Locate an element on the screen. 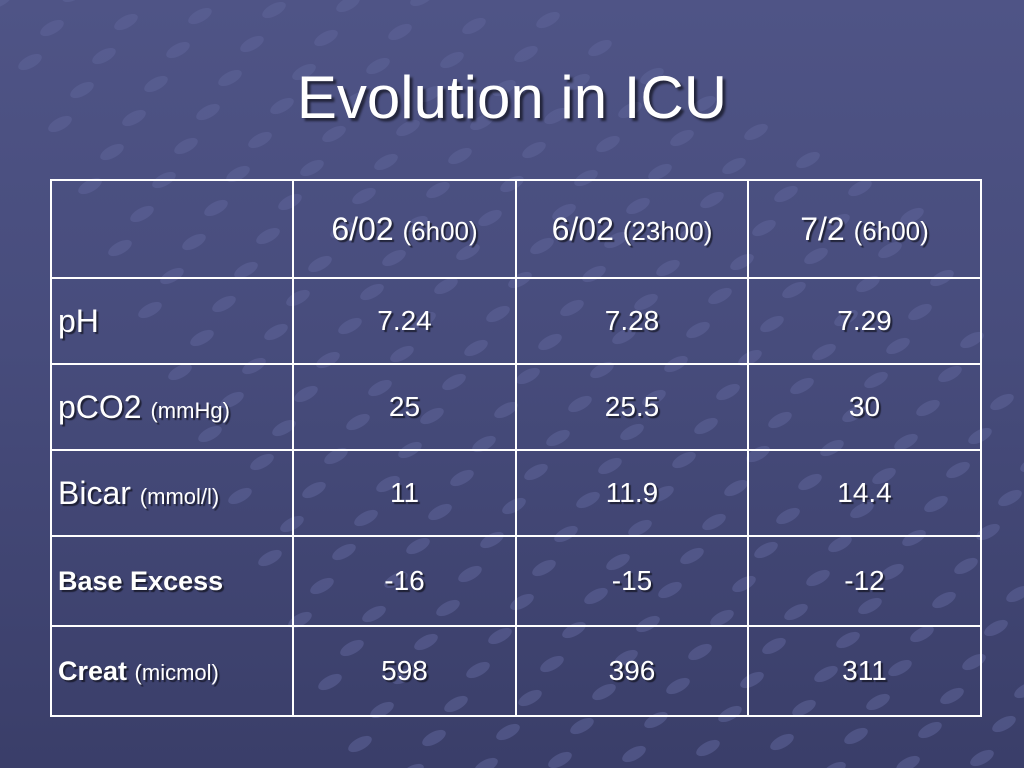 The width and height of the screenshot is (1024, 768). header-time: (23h00) is located at coordinates (667, 230).